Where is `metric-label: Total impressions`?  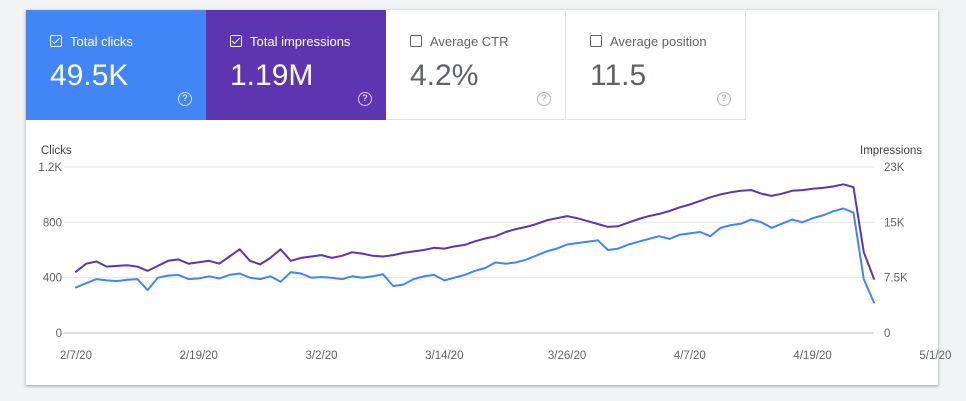
metric-label: Total impressions is located at coordinates (300, 41).